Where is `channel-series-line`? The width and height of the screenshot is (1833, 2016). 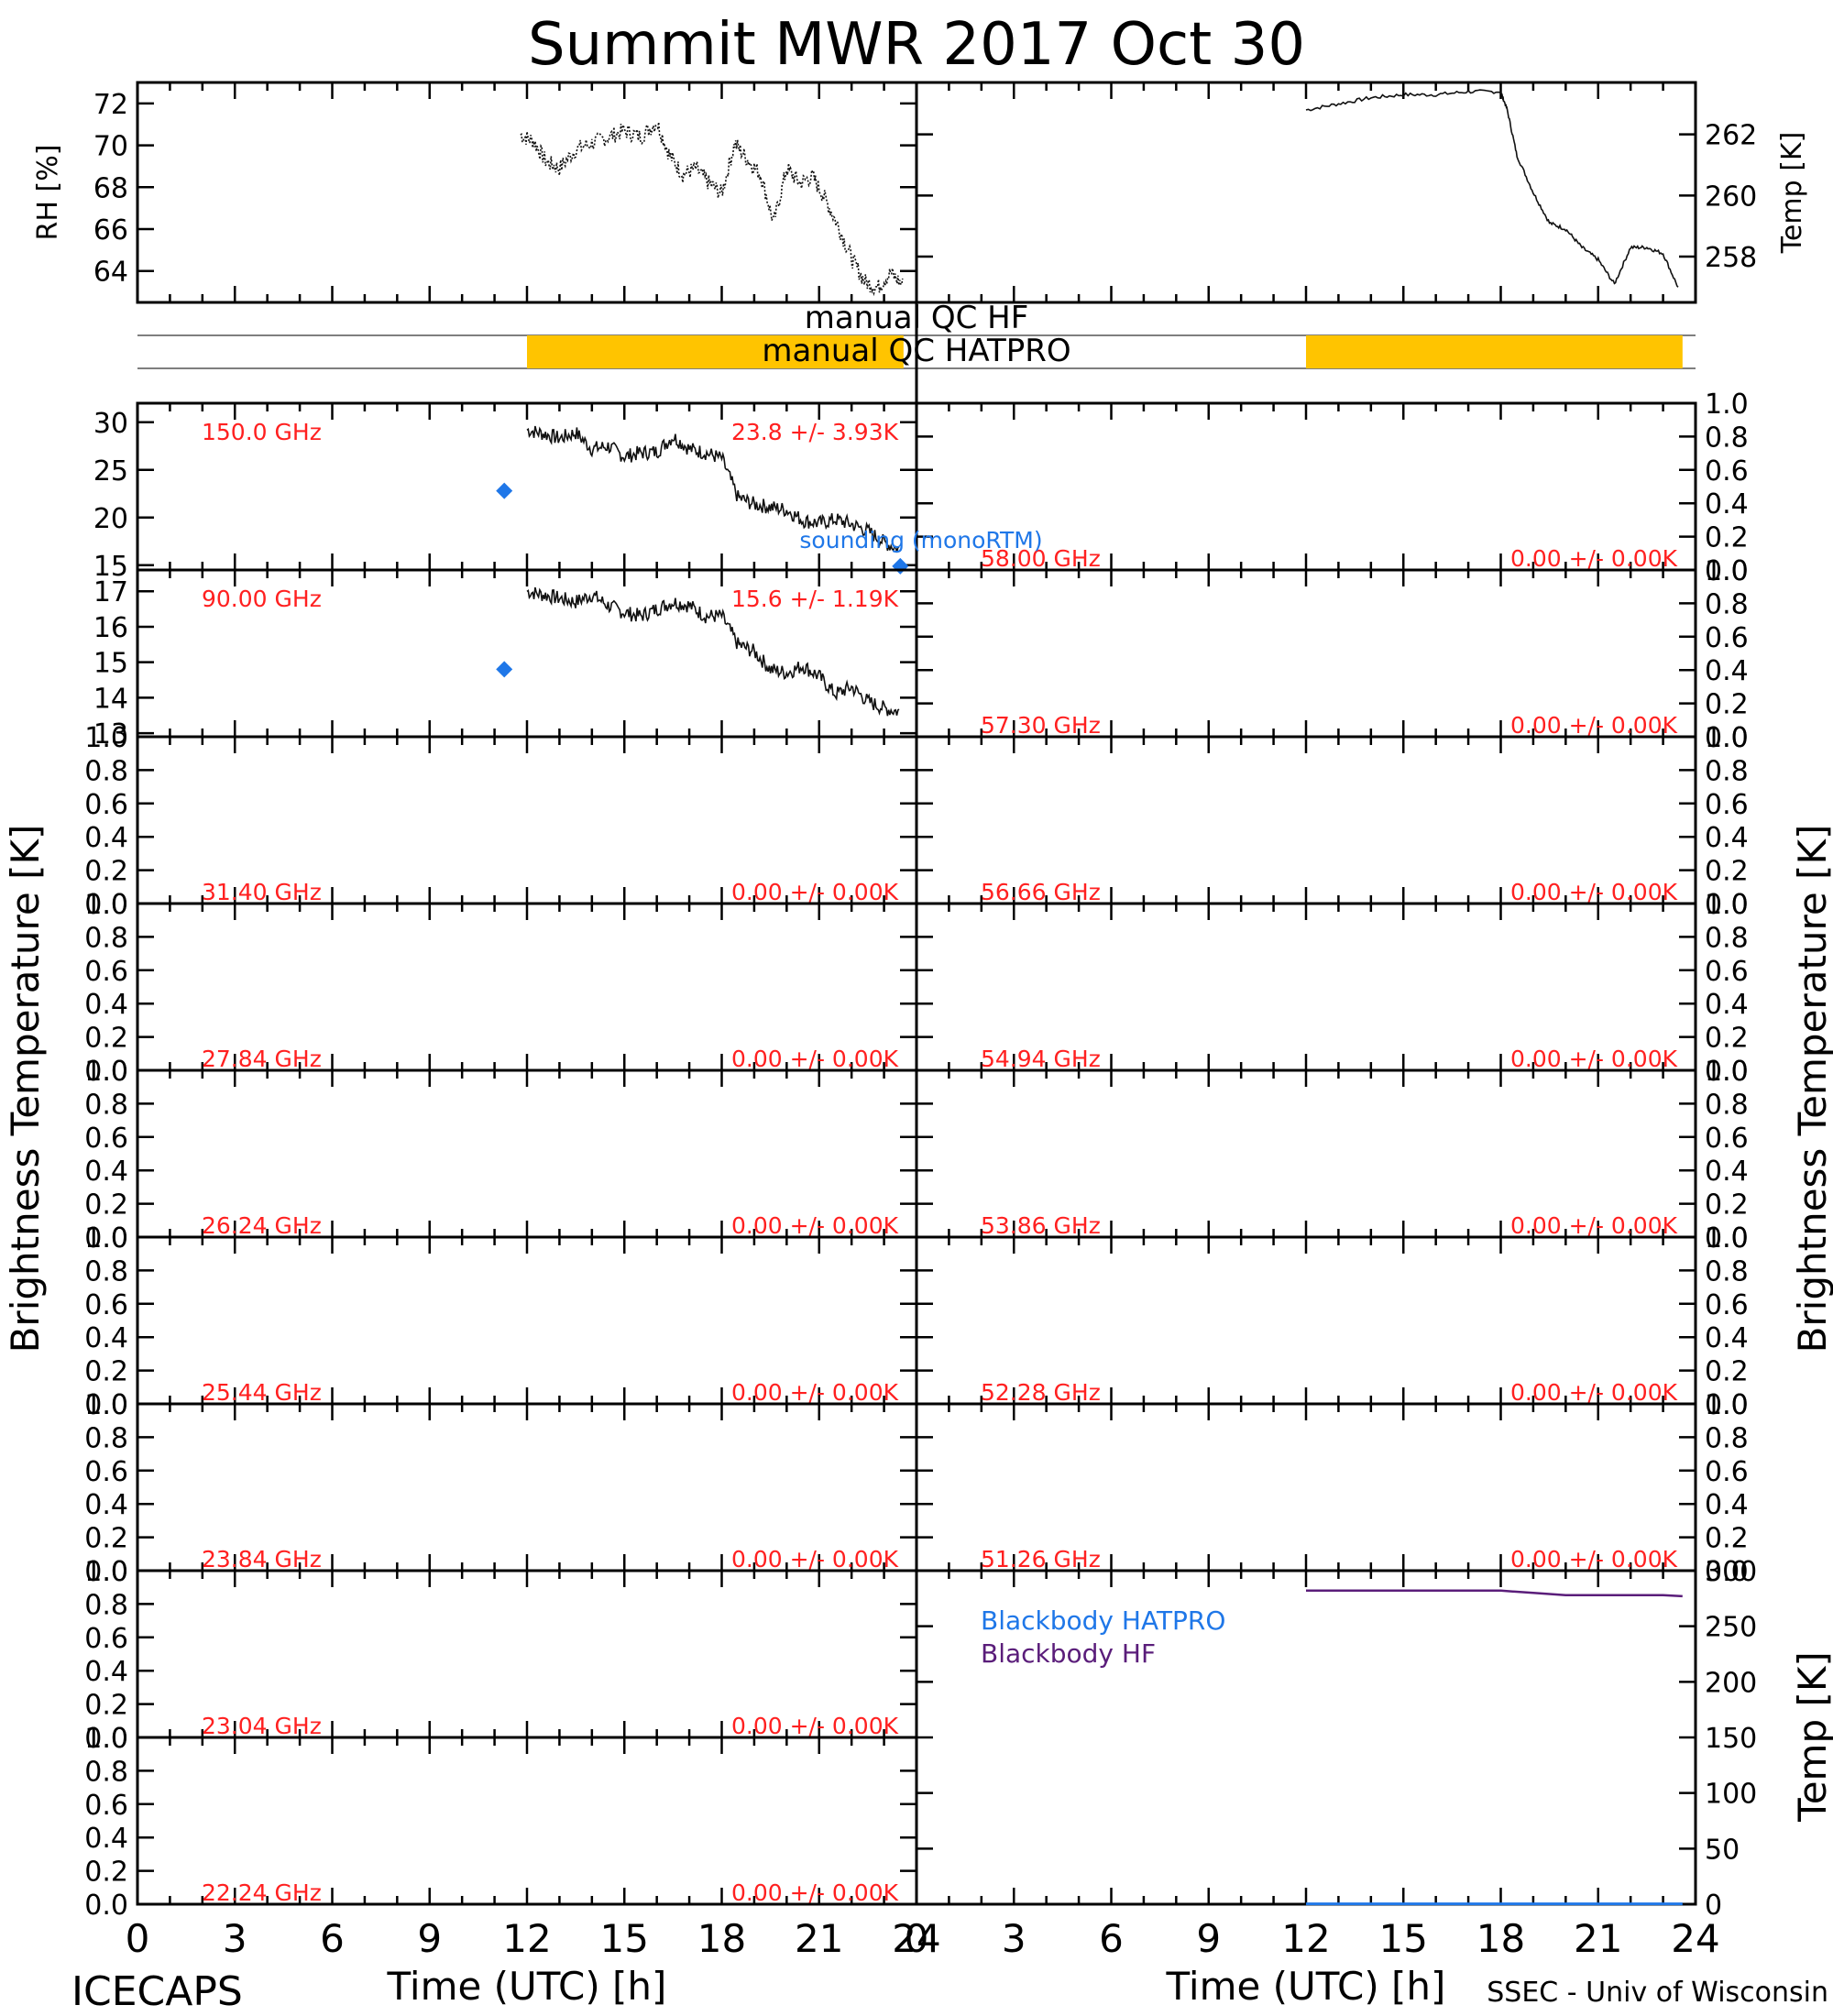
channel-series-line is located at coordinates (713, 651).